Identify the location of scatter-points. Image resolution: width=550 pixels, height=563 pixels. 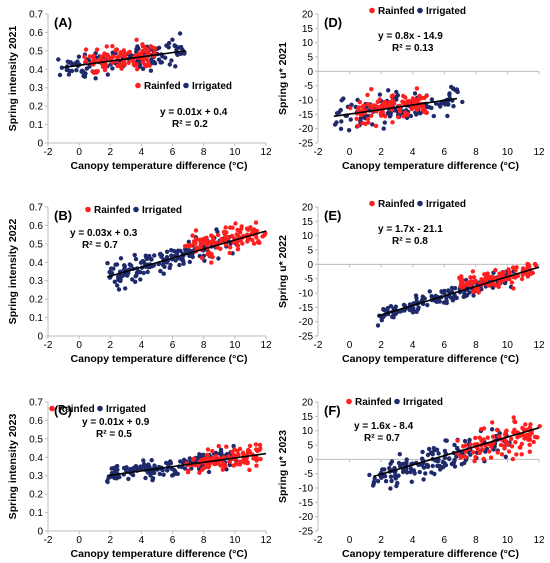
(186, 256).